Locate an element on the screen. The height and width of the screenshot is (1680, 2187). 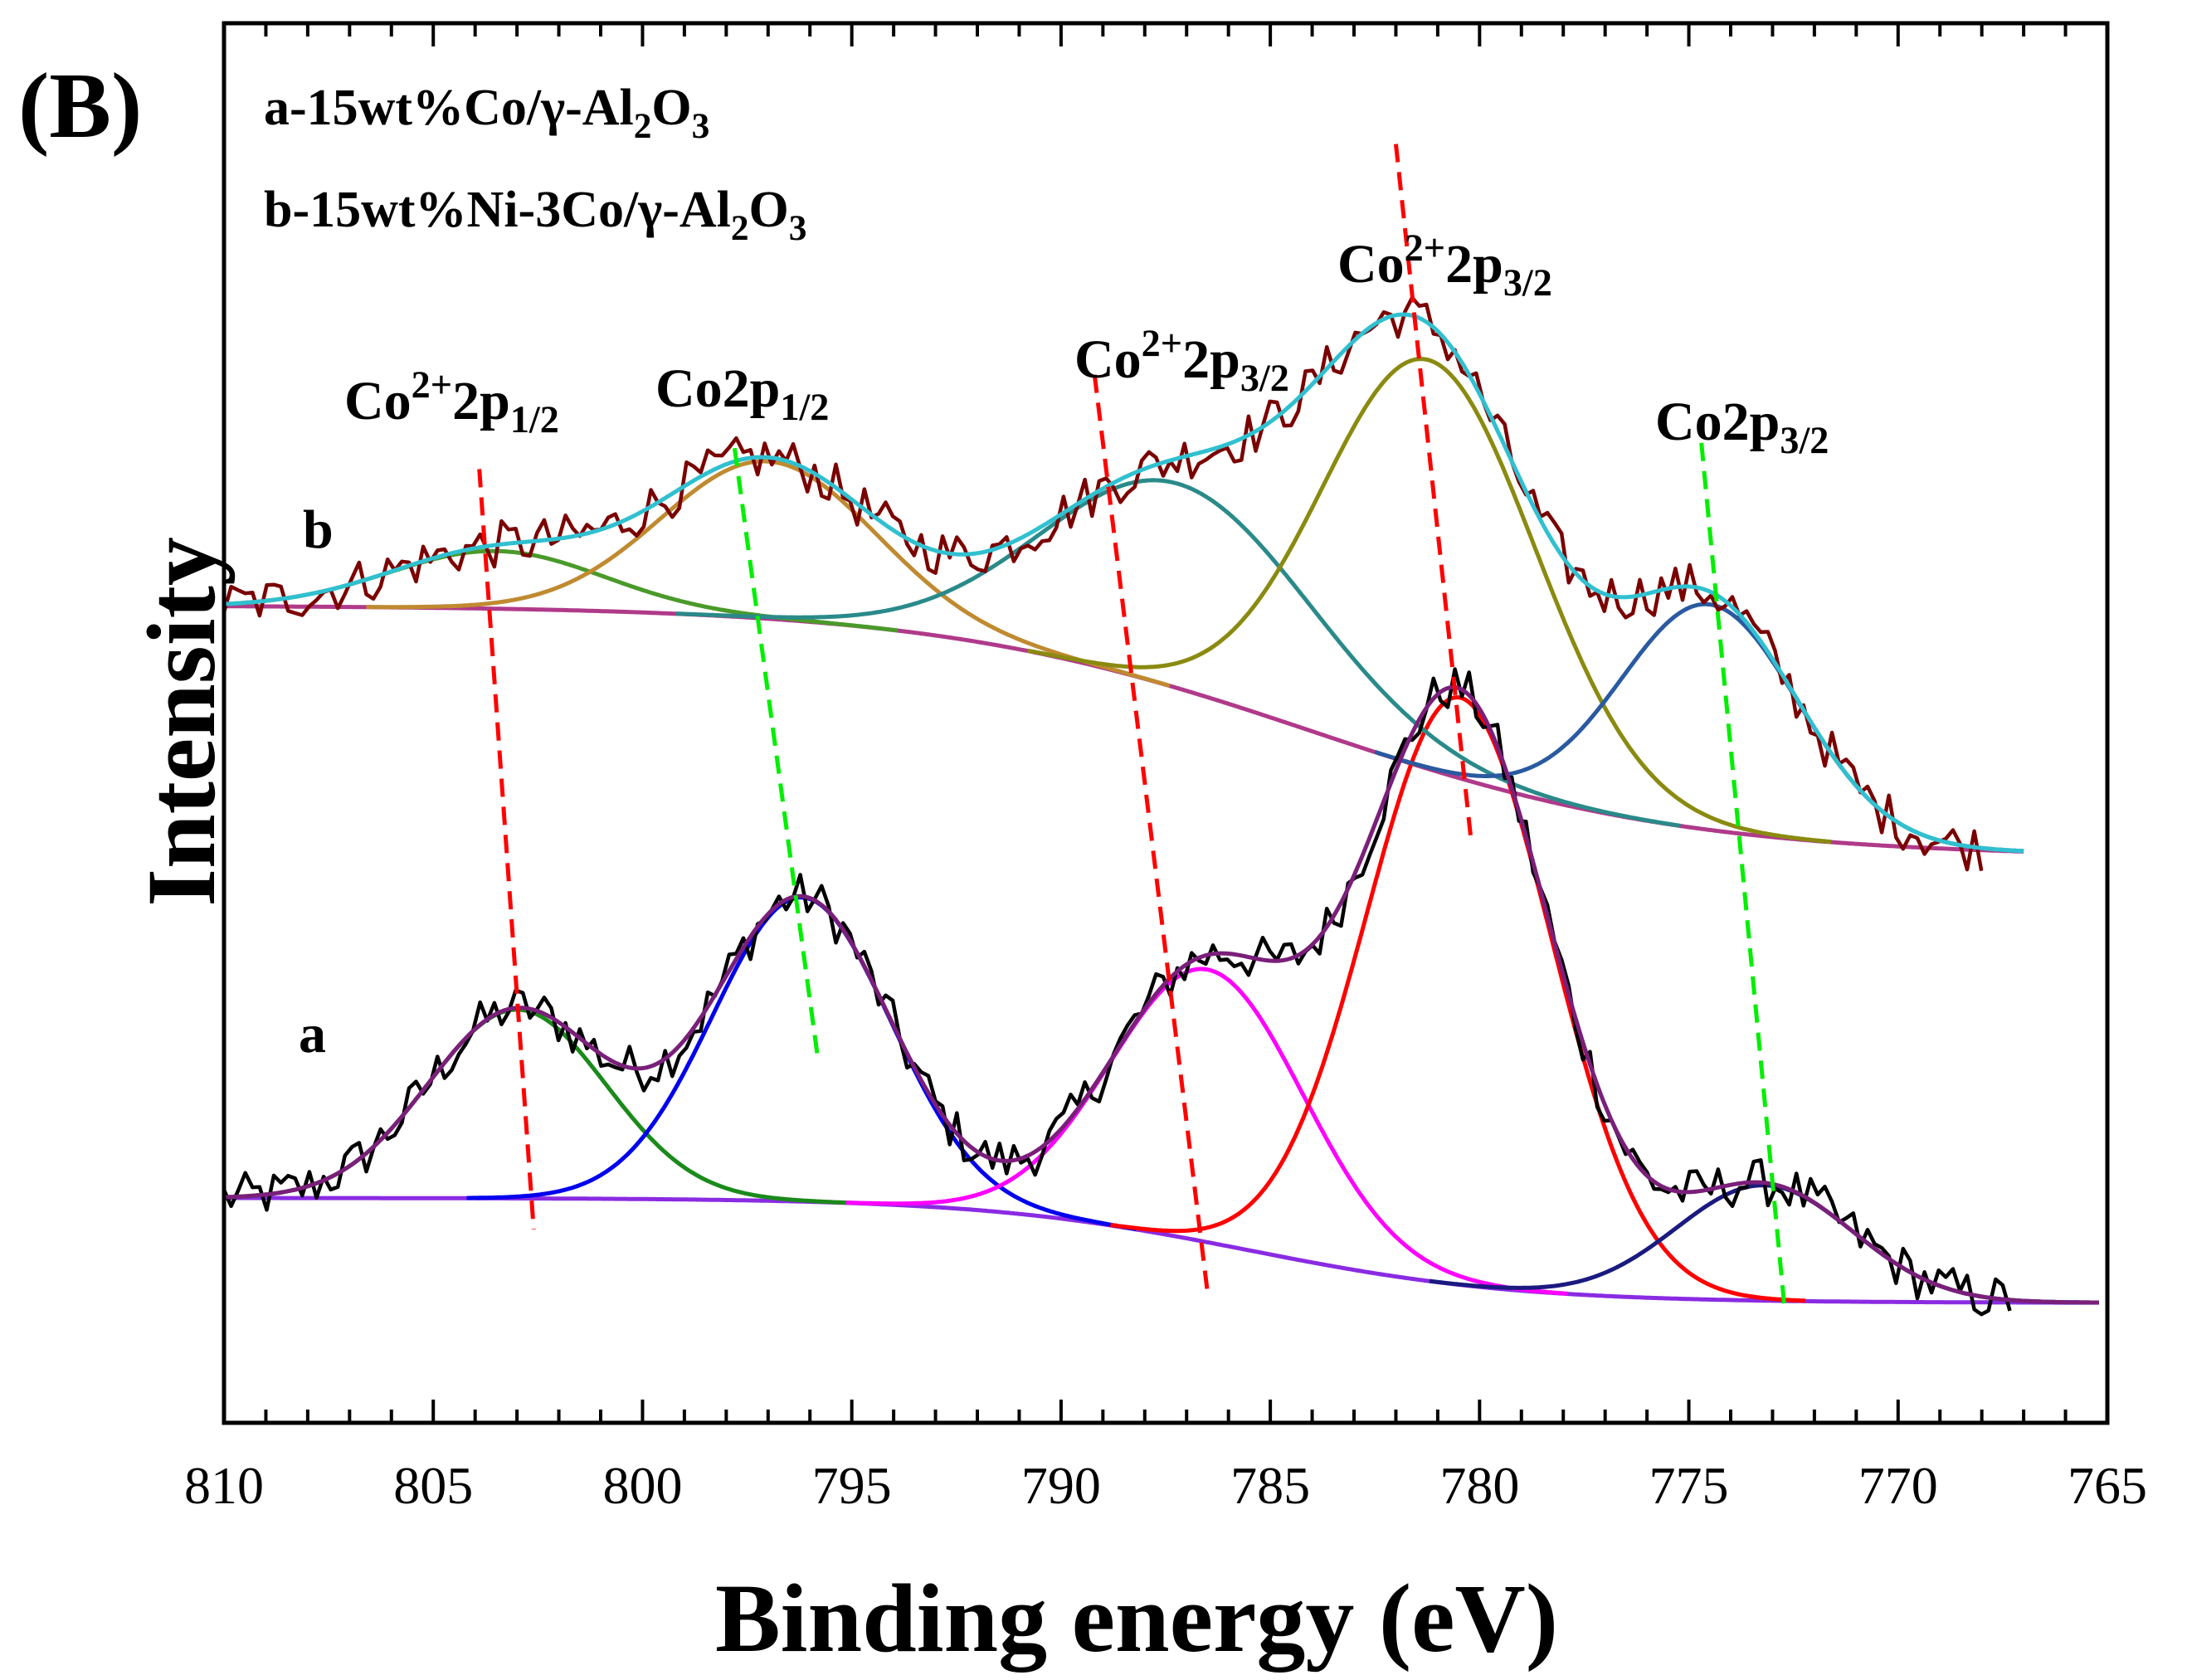
y-axis-title: Intensity is located at coordinates (182, 722).